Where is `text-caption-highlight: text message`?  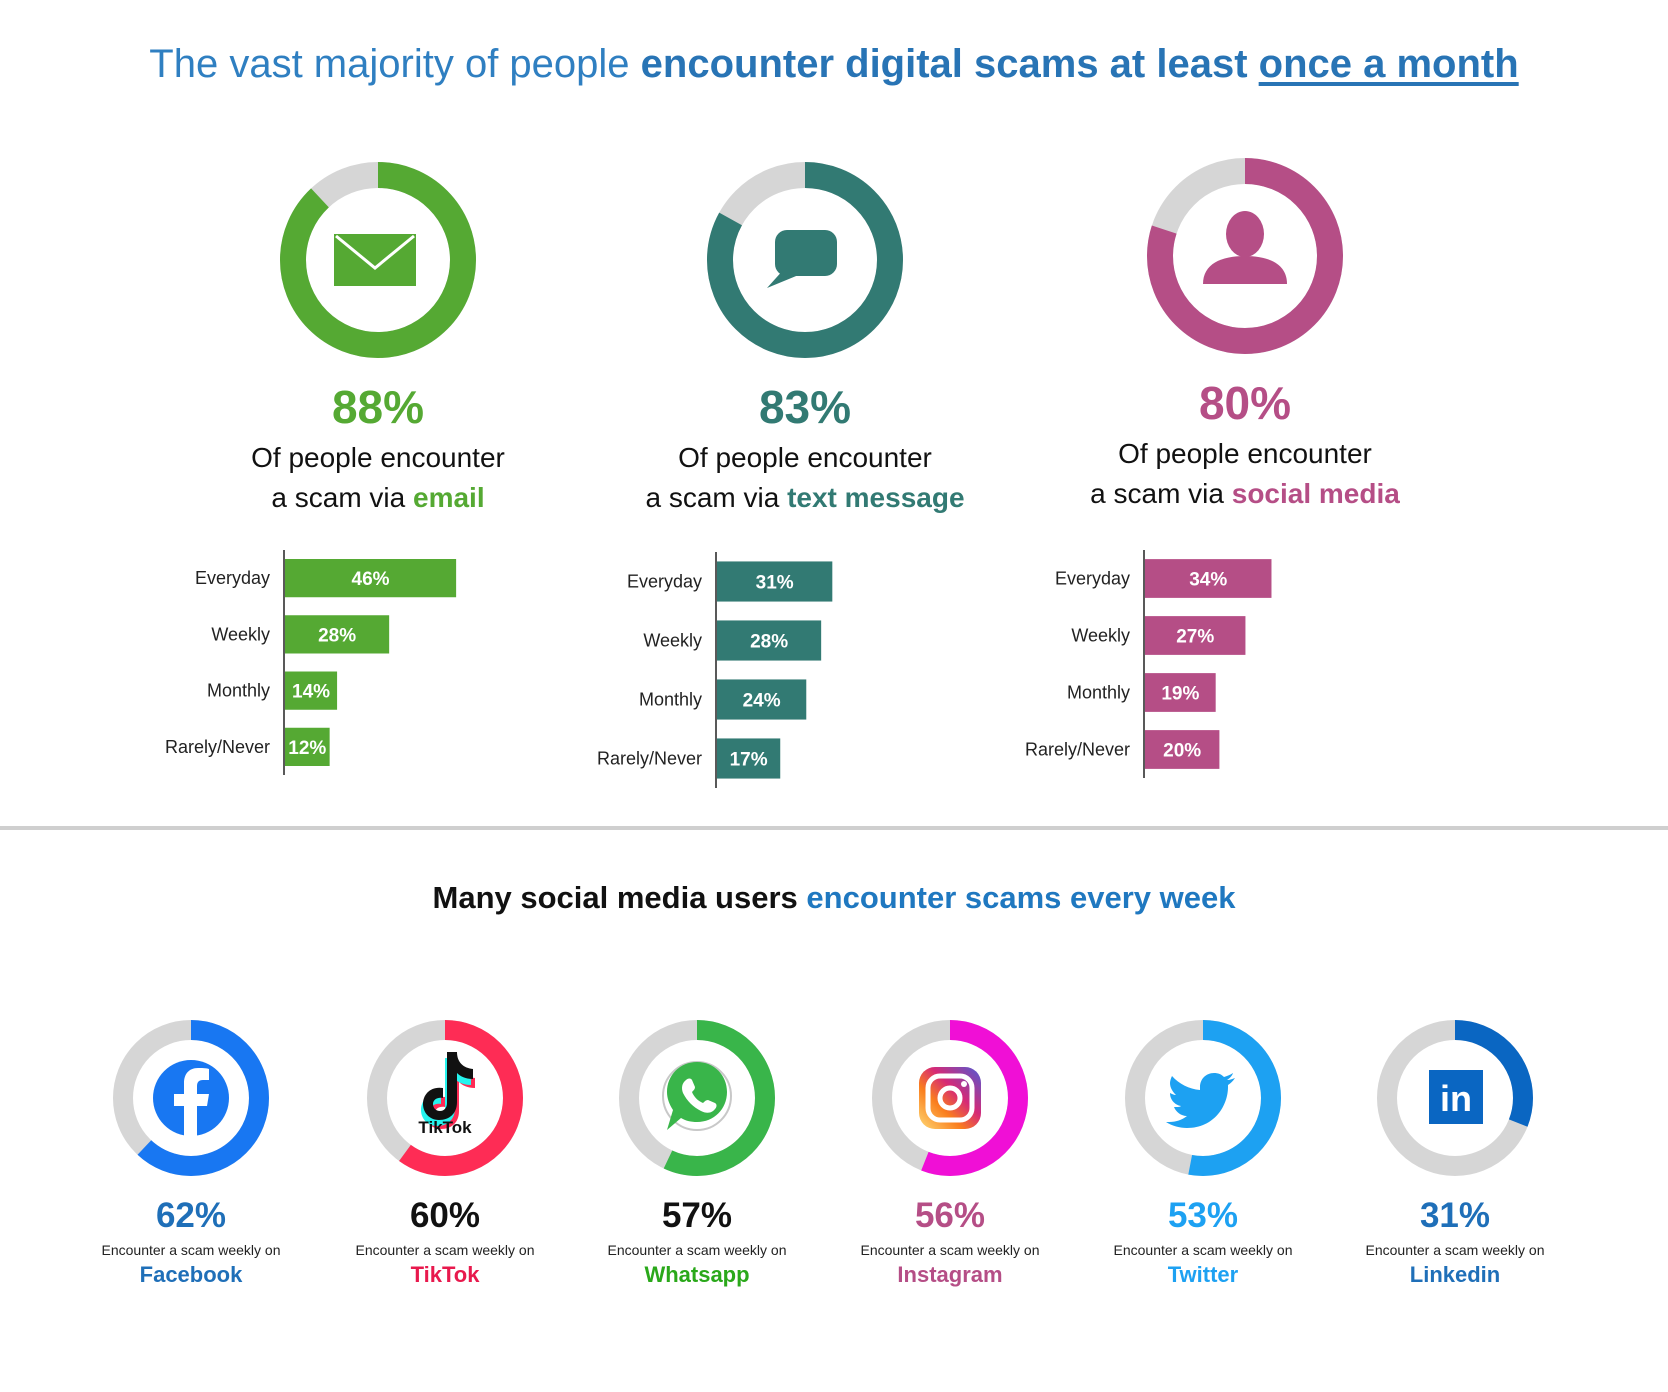
text-caption-highlight: text message is located at coordinates (876, 497).